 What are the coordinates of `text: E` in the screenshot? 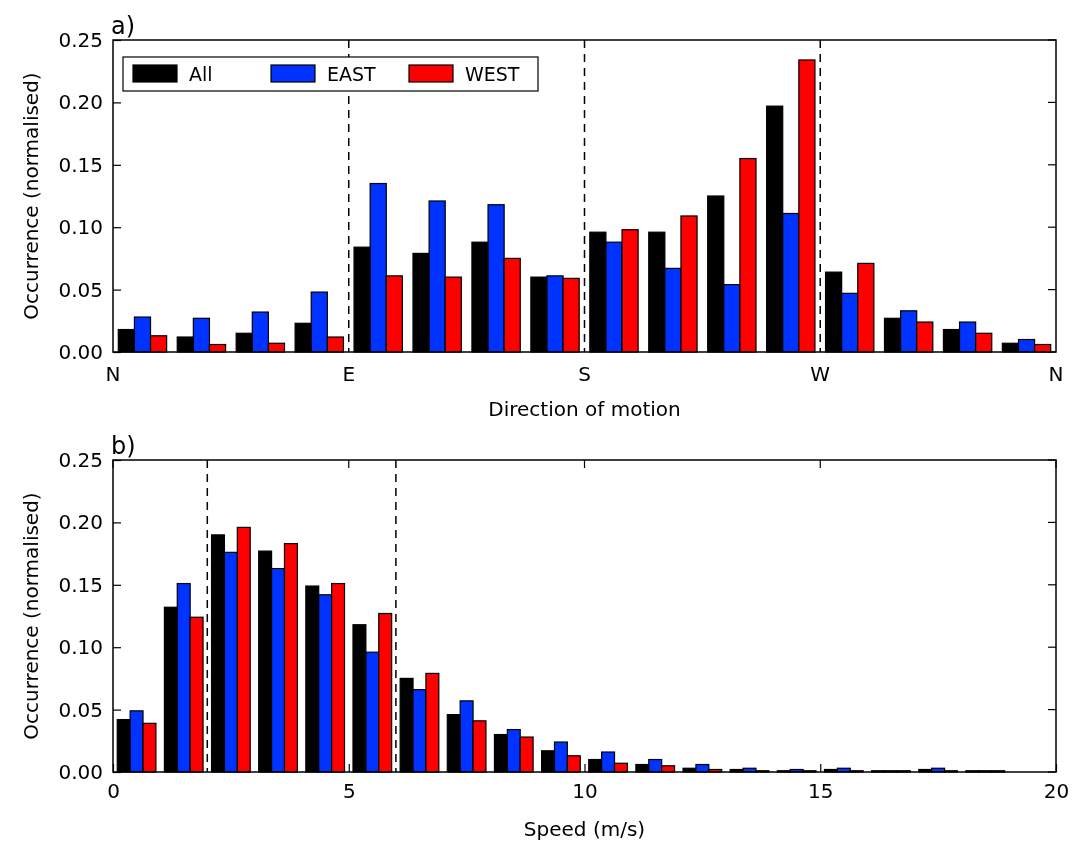 It's located at (349, 374).